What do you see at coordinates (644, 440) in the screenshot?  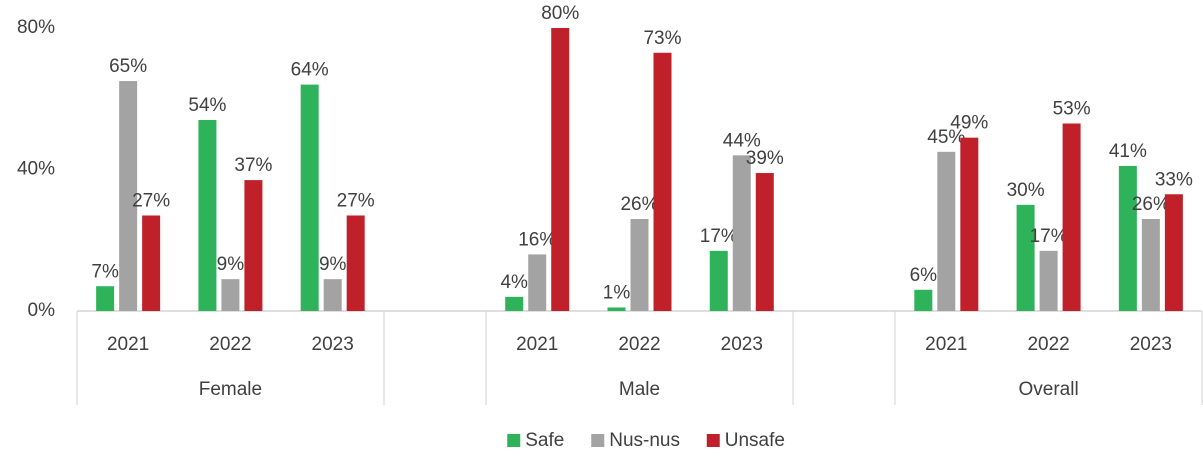 I see `legend-label: Nus-nus` at bounding box center [644, 440].